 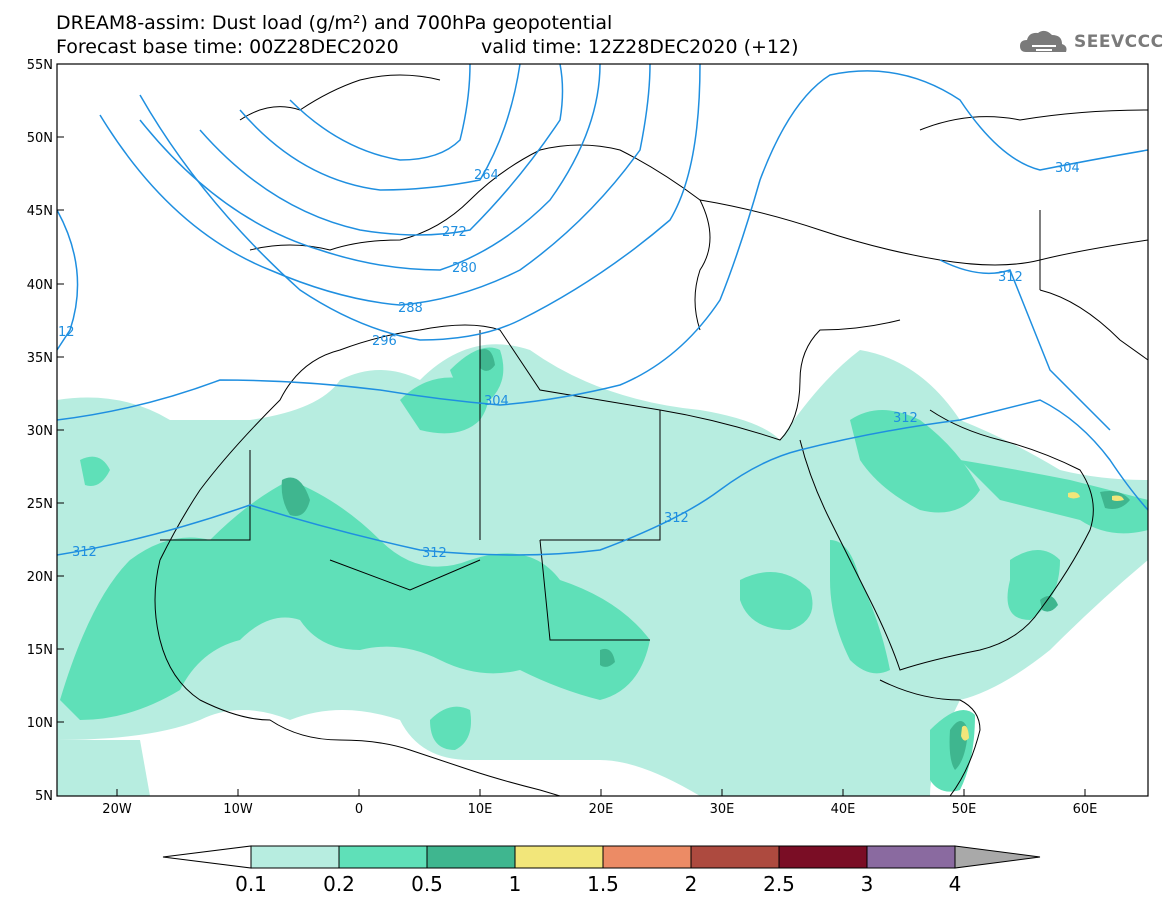 I want to click on lat-label: 15N, so click(x=40, y=650).